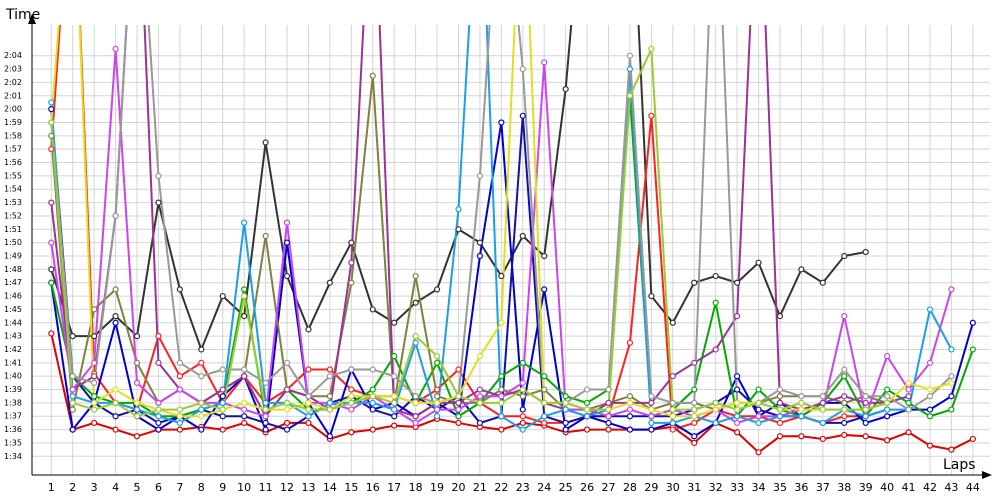 This screenshot has width=1000, height=500. Describe the element at coordinates (13, 269) in the screenshot. I see `y-tick-label: 1:48` at that location.